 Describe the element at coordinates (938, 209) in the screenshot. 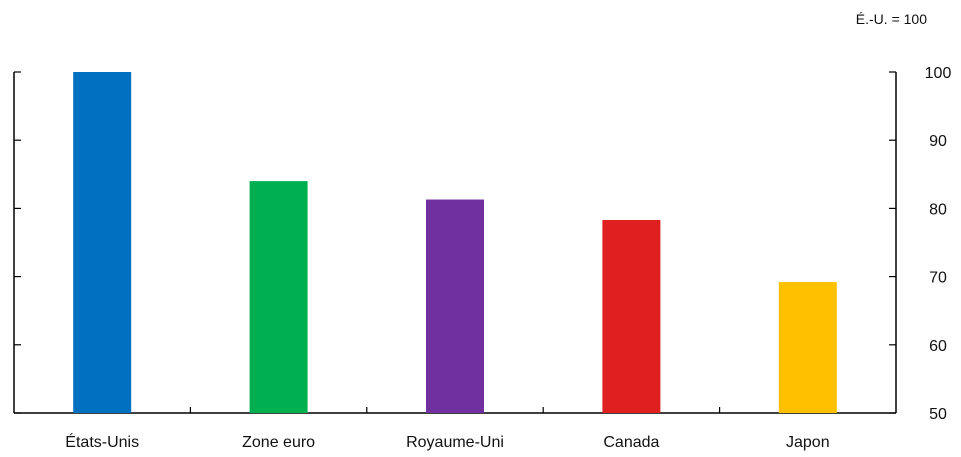

I see `y-tick-label-3: 80` at that location.